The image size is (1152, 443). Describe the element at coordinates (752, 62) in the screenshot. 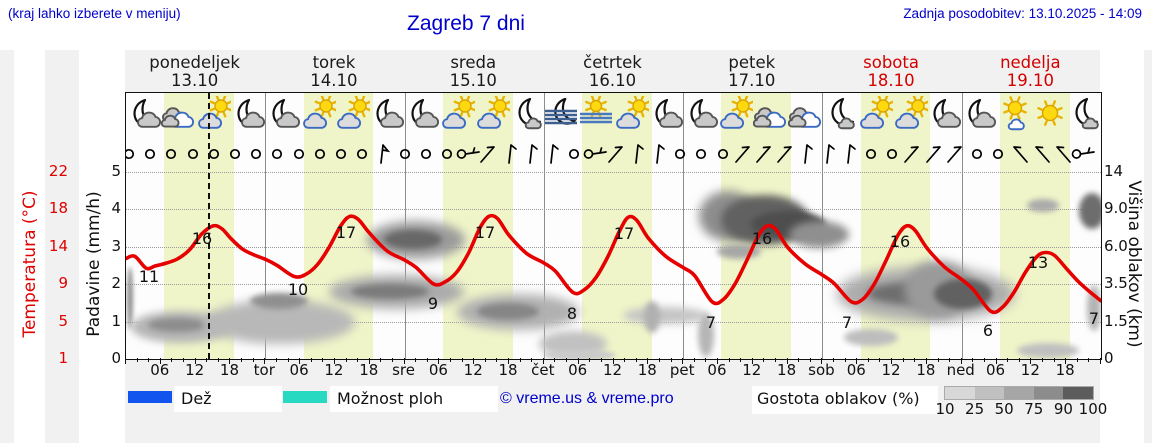

I see `day-name: petek` at that location.